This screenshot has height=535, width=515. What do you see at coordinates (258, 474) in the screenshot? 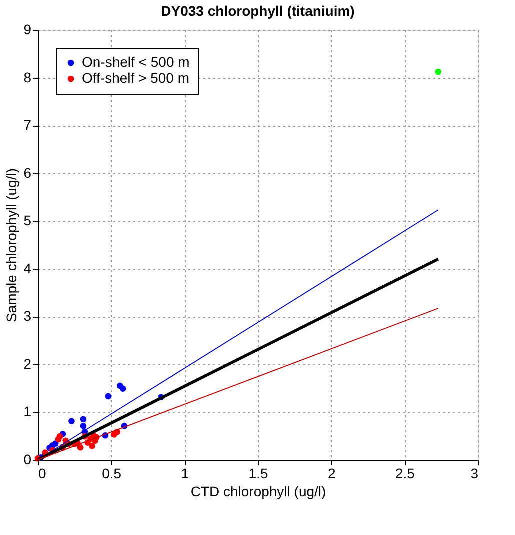
I see `x-tick-label: 1.5` at bounding box center [258, 474].